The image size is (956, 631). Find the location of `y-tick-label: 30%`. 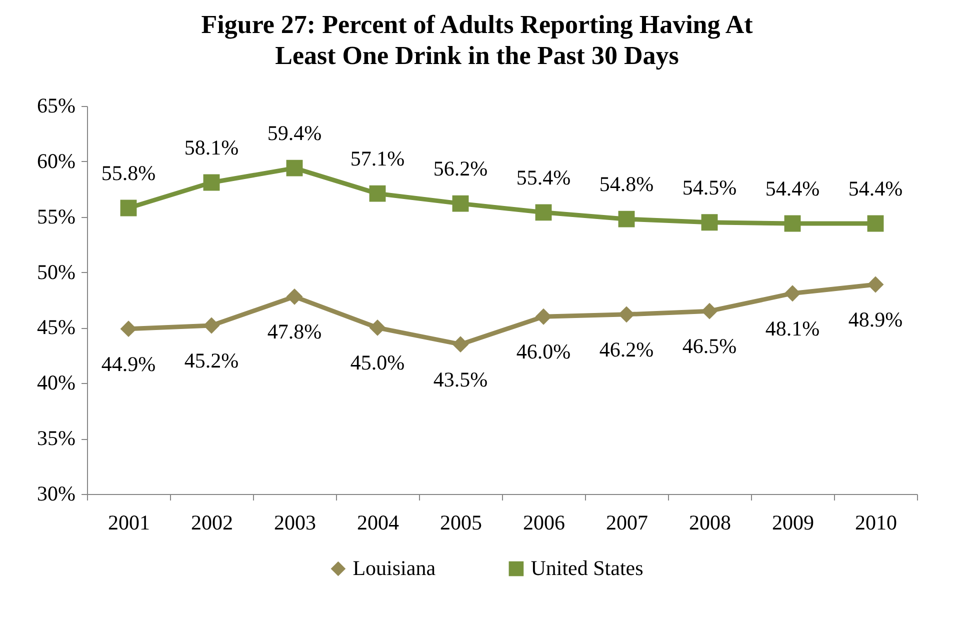

y-tick-label: 30% is located at coordinates (56, 494).